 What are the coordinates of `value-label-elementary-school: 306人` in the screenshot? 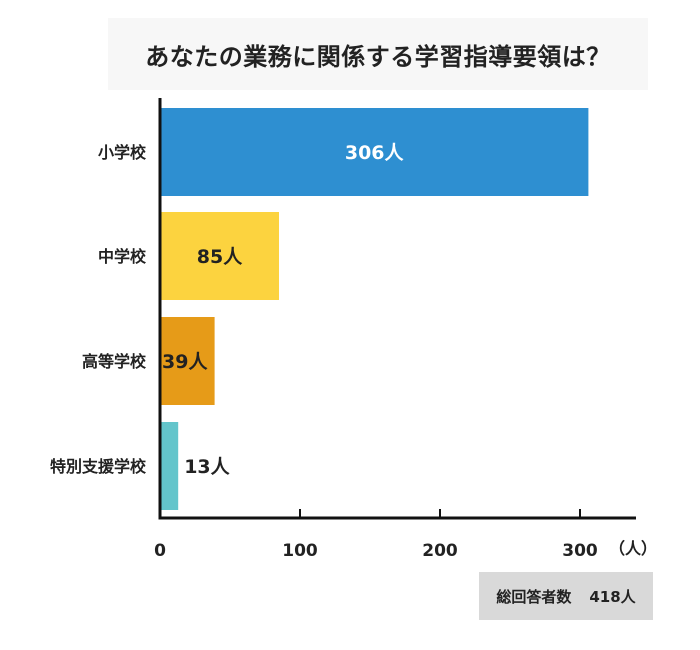 It's located at (375, 153).